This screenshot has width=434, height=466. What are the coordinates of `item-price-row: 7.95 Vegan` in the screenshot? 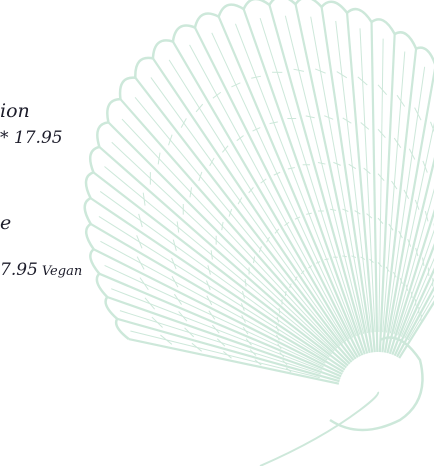 It's located at (41, 270).